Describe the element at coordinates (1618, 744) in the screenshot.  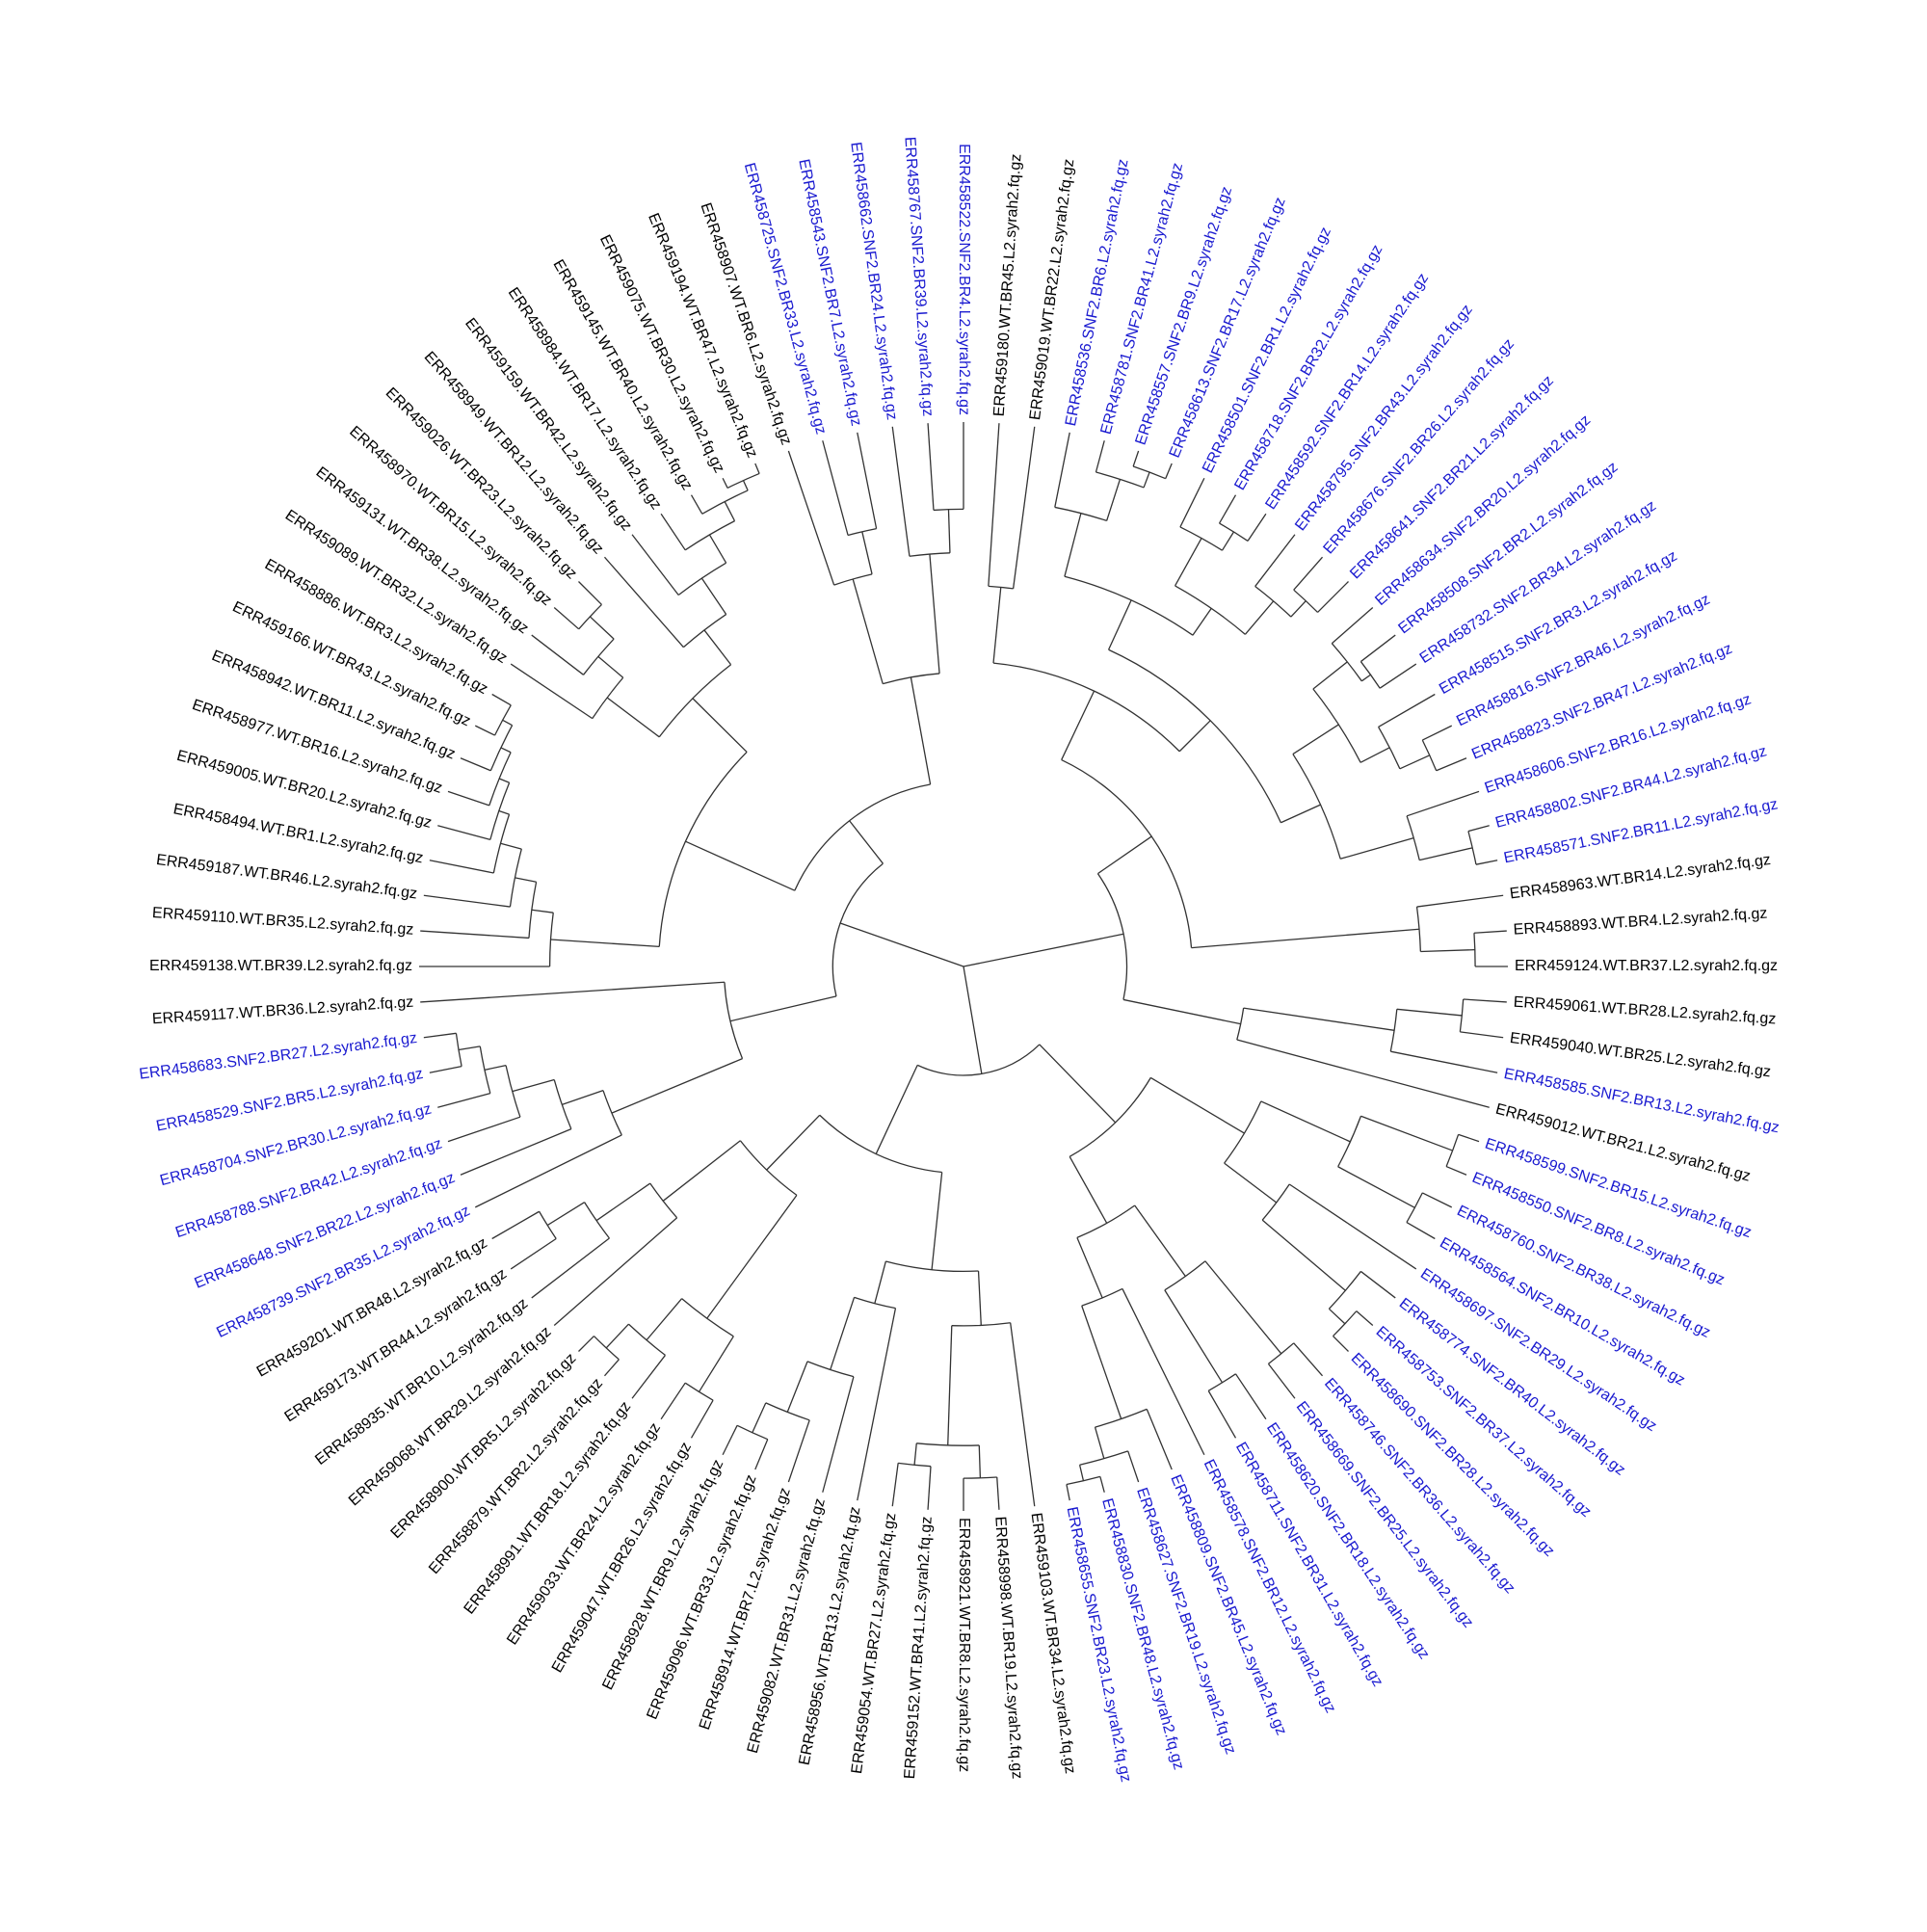
I see `leaf-label: ERR458606.SNF2.BR16.L2.syrah2.fq.gz` at that location.